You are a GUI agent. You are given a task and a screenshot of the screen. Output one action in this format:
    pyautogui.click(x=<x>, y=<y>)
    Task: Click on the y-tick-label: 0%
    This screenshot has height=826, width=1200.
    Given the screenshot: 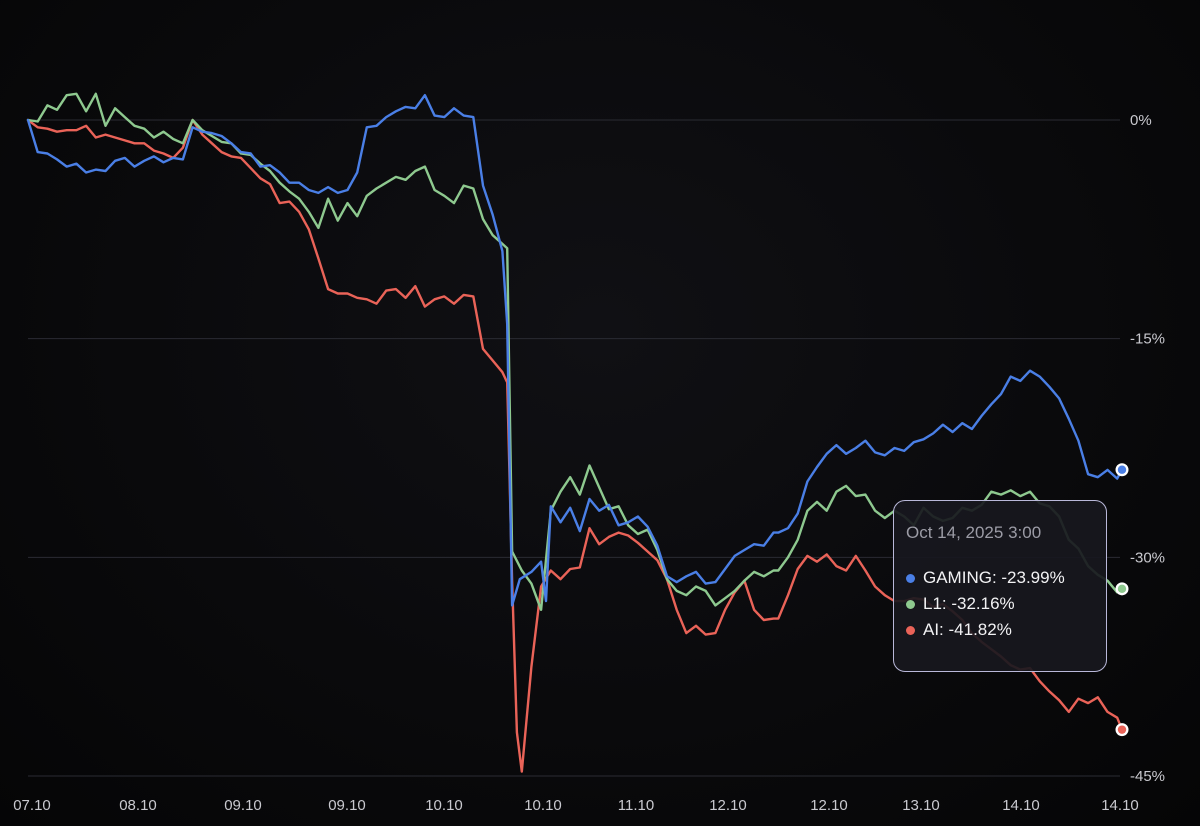 What is the action you would take?
    pyautogui.click(x=1141, y=120)
    